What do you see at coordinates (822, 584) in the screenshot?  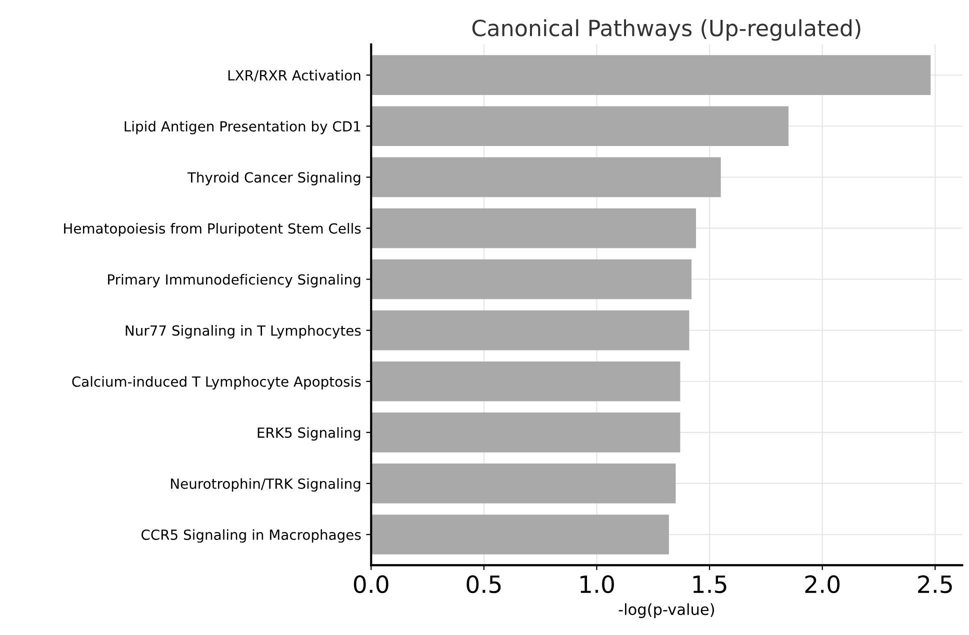 I see `x-tick-label: 2.0` at bounding box center [822, 584].